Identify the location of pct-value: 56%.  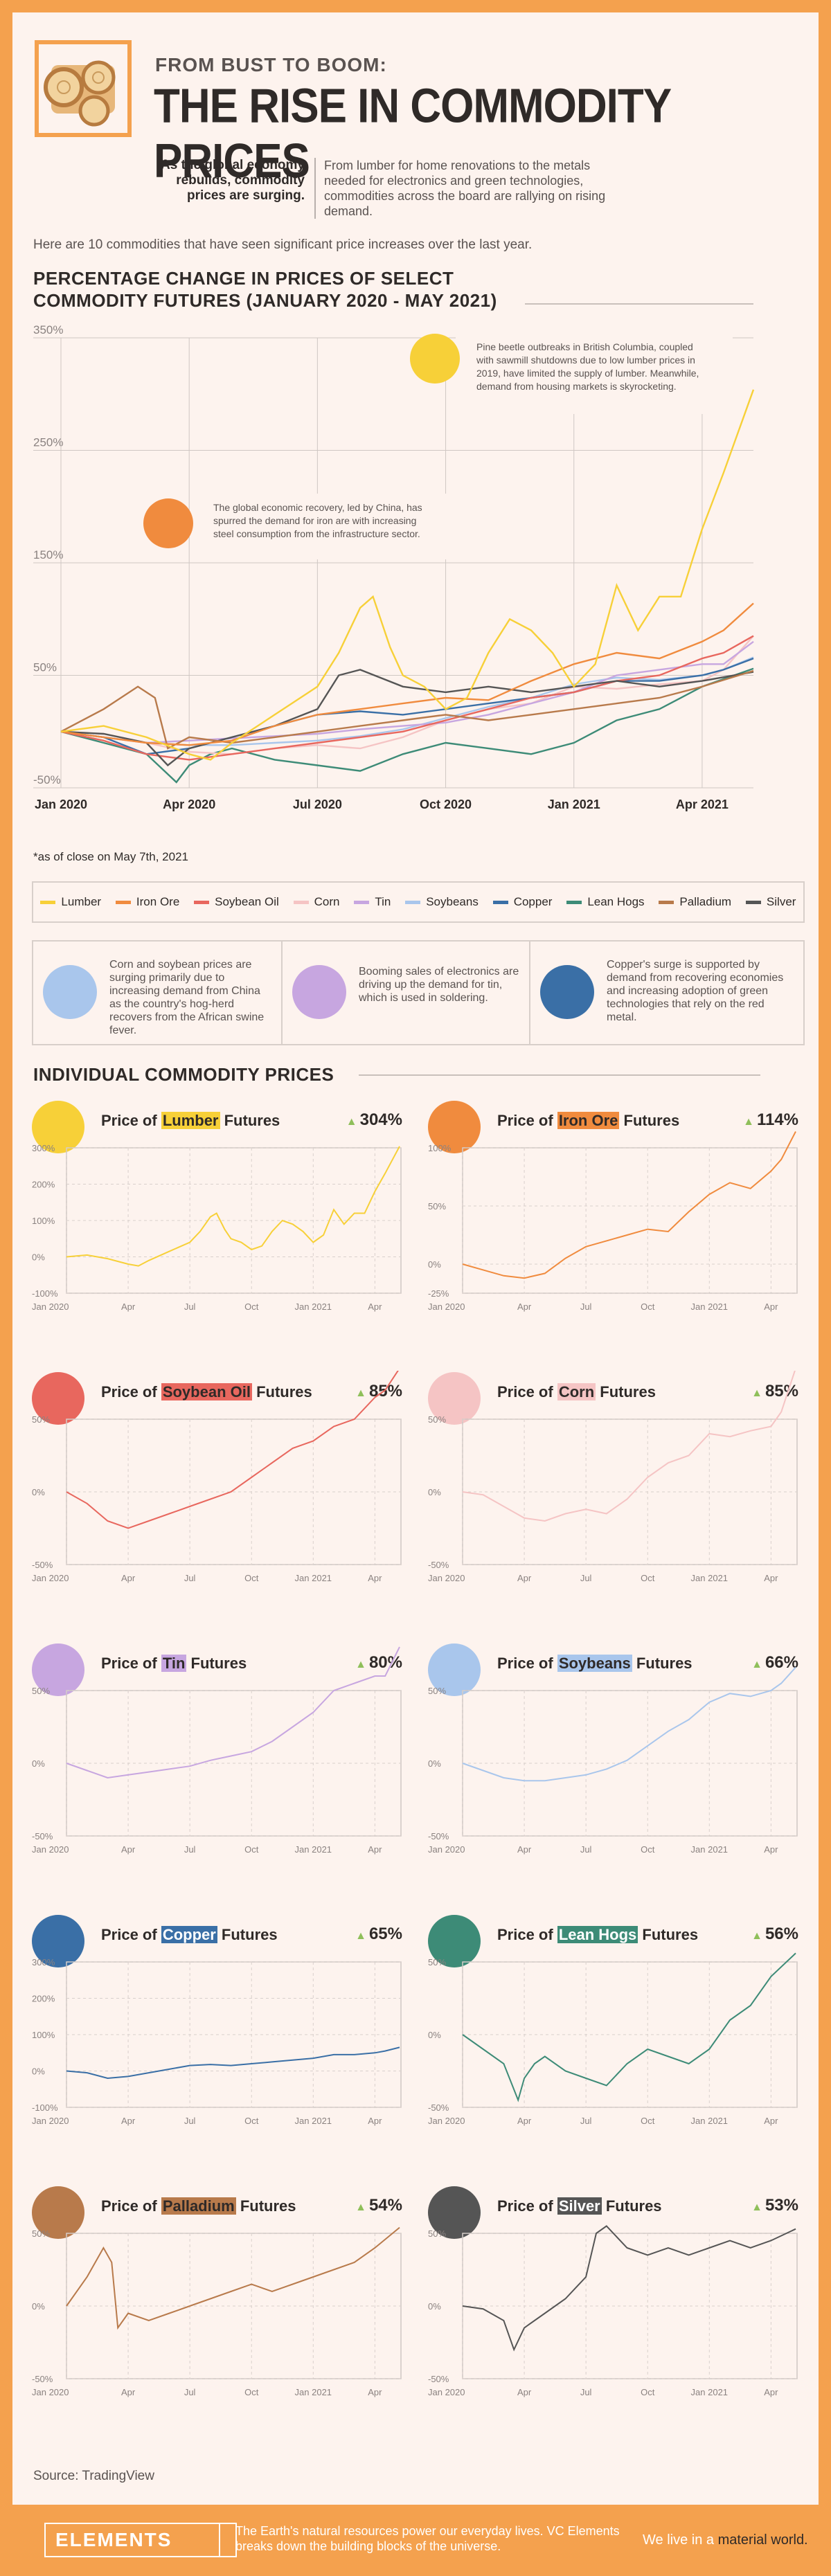
(781, 1934).